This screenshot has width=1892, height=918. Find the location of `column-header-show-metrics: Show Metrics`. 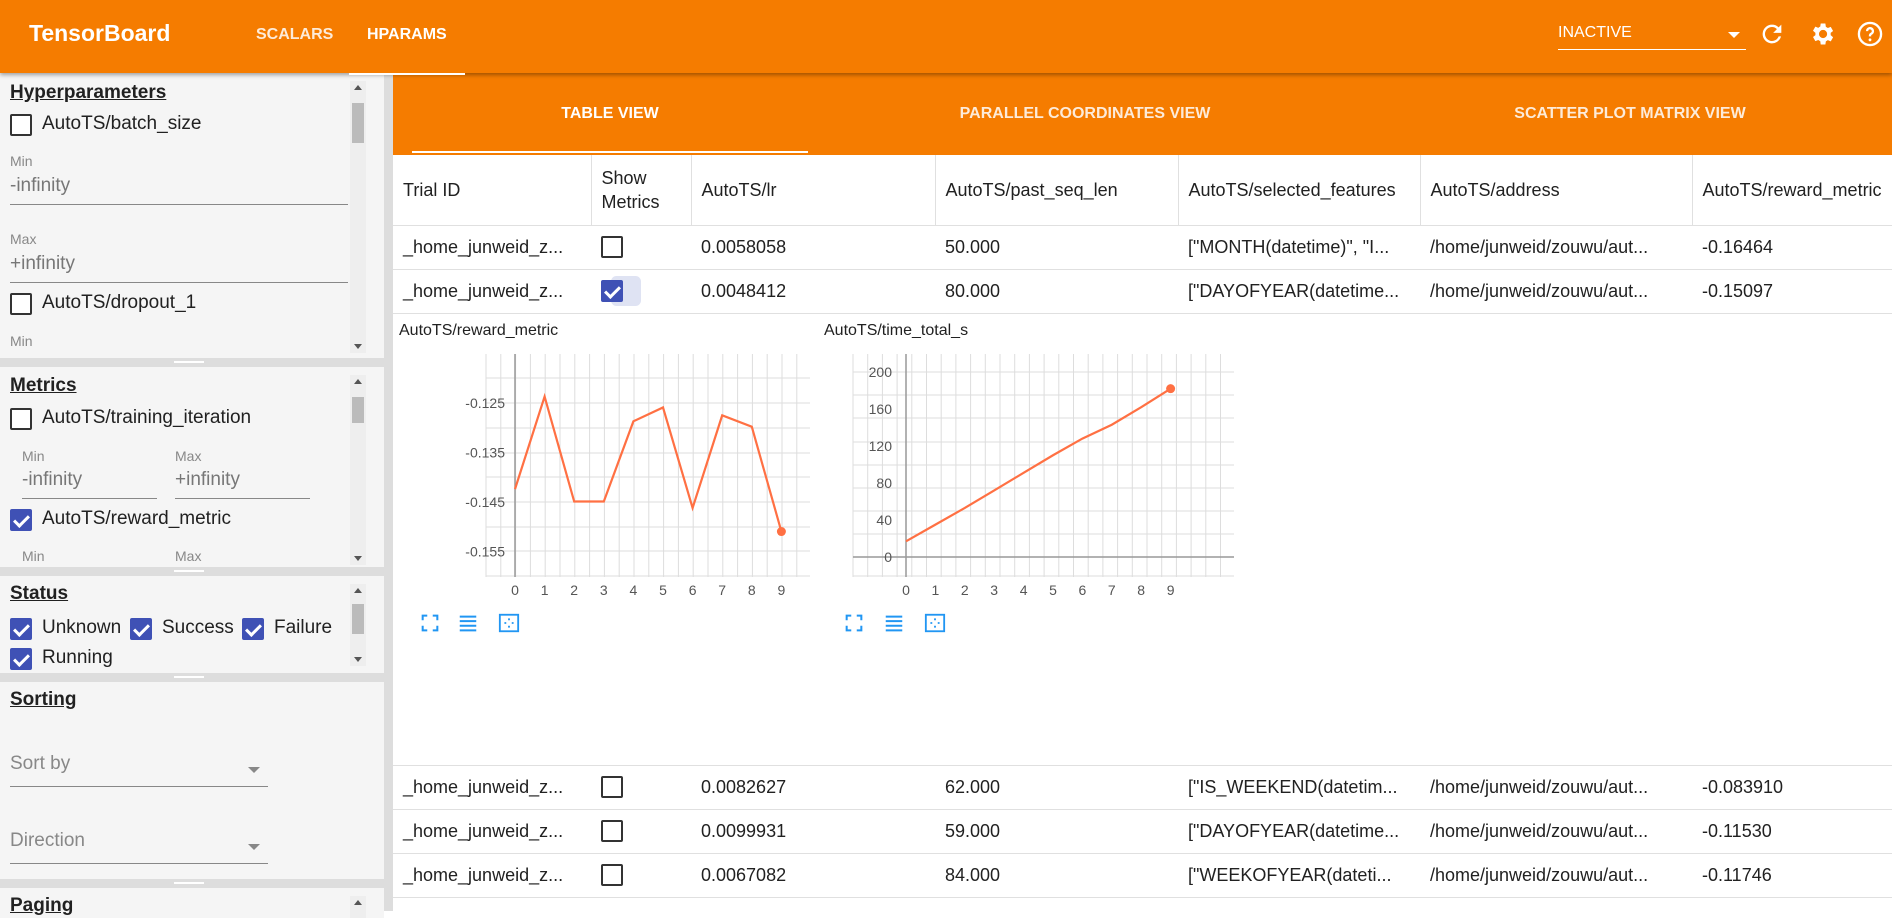

column-header-show-metrics: Show Metrics is located at coordinates (641, 190).